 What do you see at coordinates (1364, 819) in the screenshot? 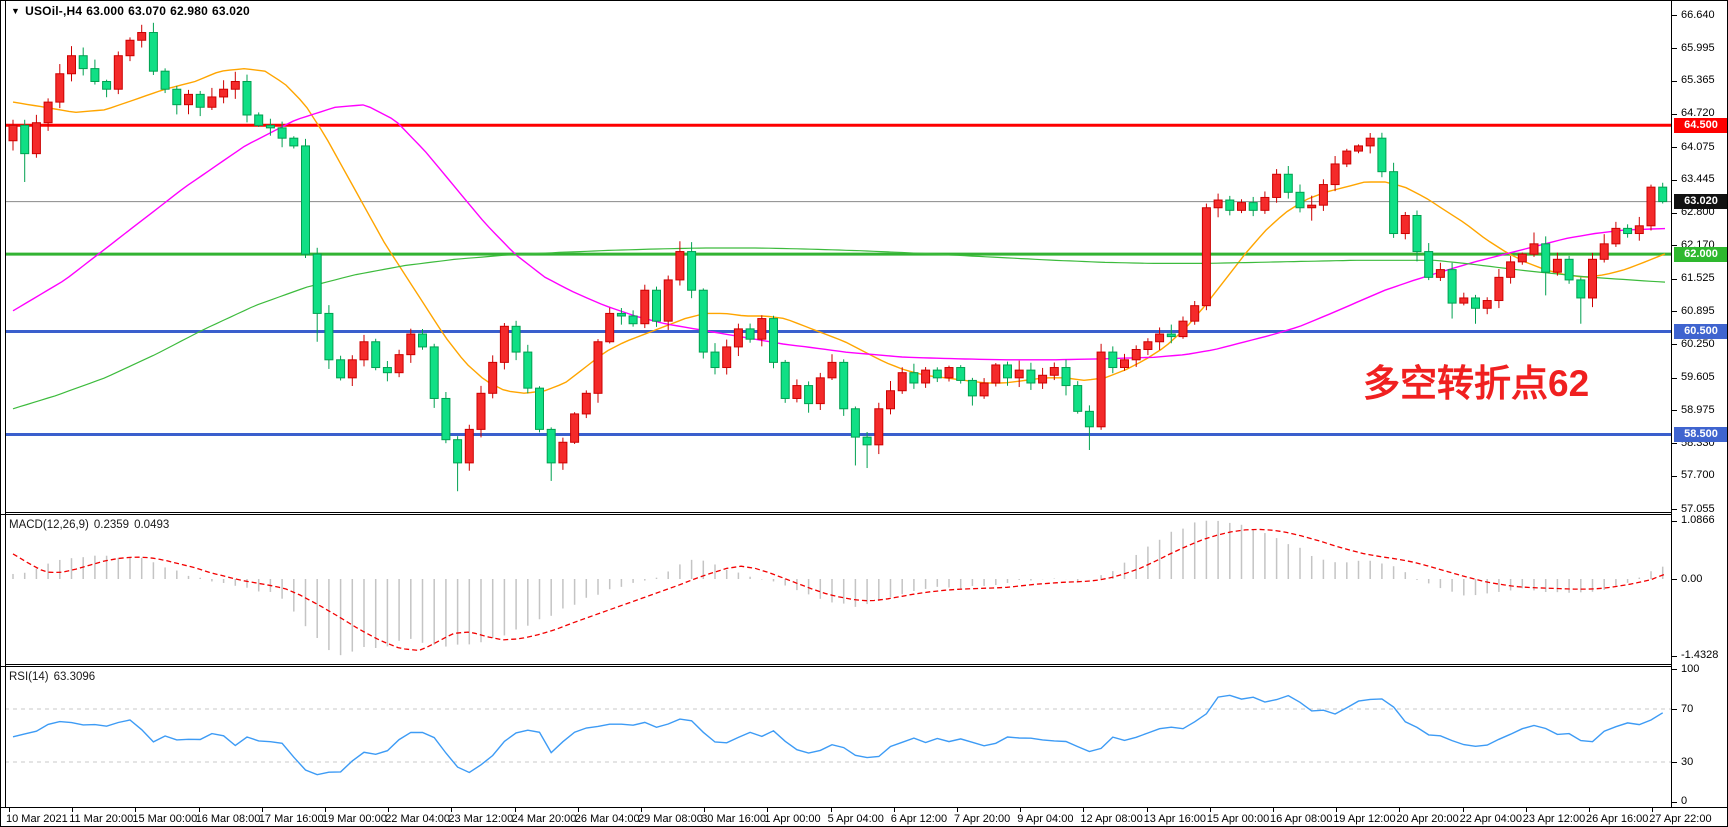
I see `time-axis-label: 19 Apr 12:00` at bounding box center [1364, 819].